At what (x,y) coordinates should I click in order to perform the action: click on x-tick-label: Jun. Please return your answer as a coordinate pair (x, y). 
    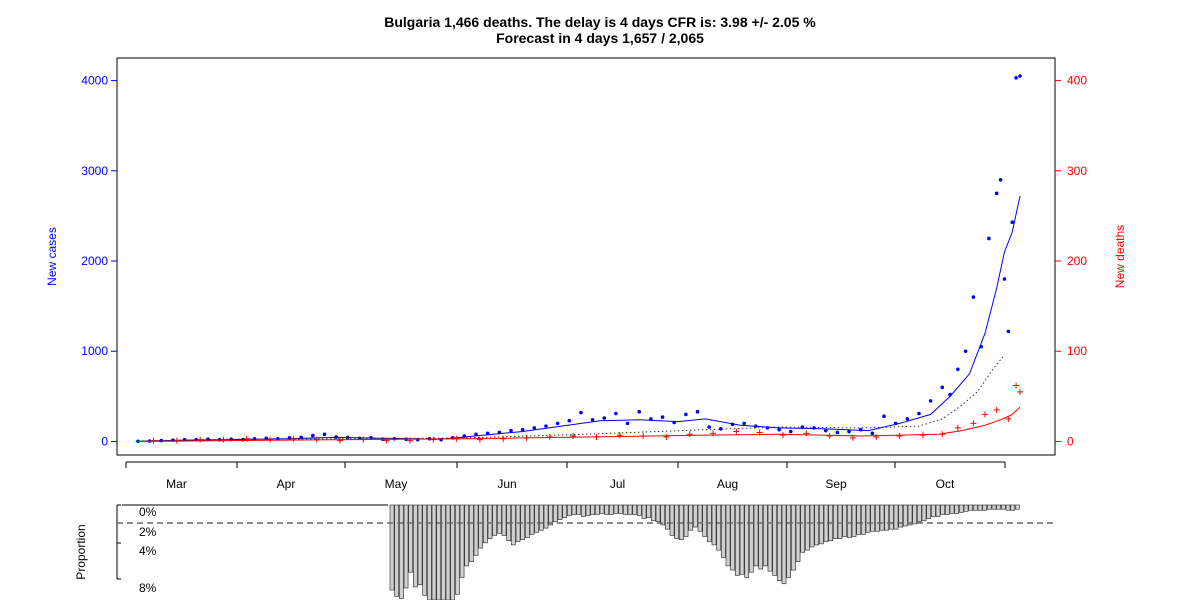
    Looking at the image, I should click on (506, 484).